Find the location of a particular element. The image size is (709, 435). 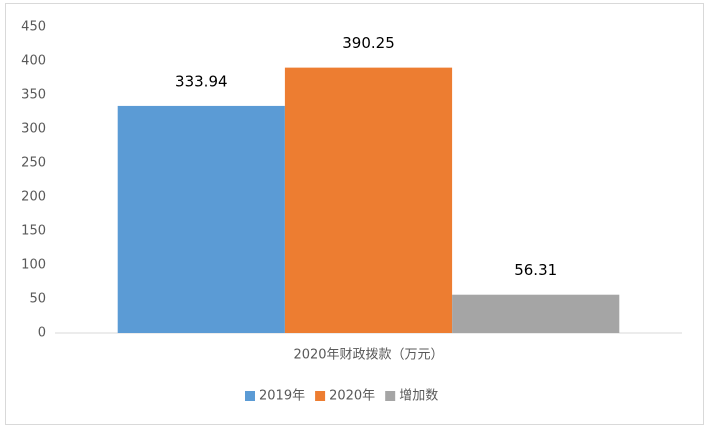

y-tick-label: 450 is located at coordinates (33, 27).